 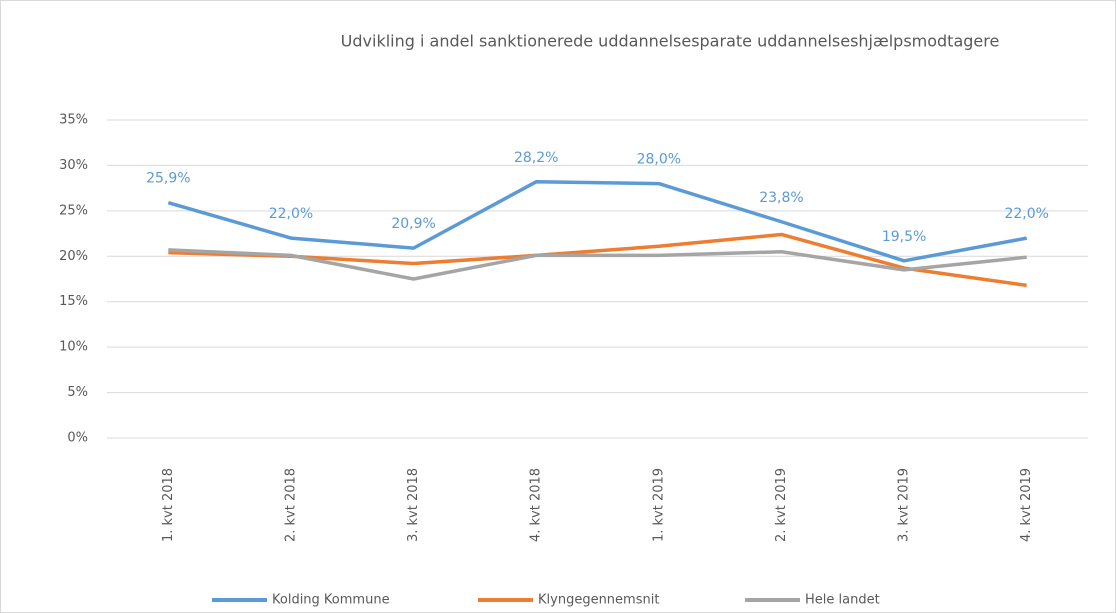 I want to click on x-tick-label: 1. kvt 2019, so click(x=658, y=505).